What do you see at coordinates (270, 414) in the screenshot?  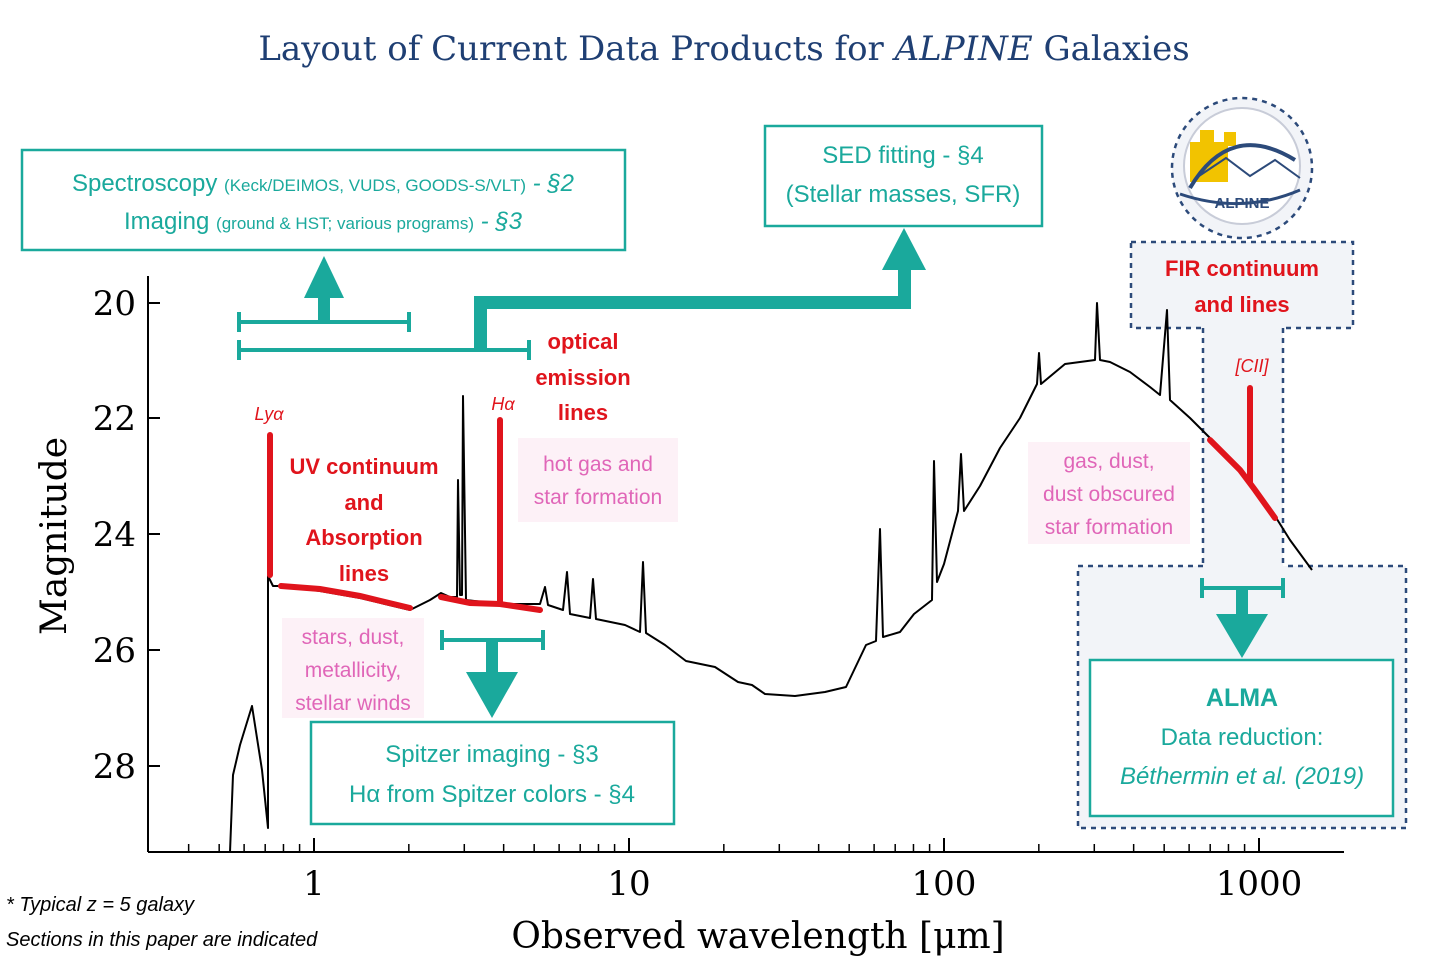 I see `lya-label: Lyα` at bounding box center [270, 414].